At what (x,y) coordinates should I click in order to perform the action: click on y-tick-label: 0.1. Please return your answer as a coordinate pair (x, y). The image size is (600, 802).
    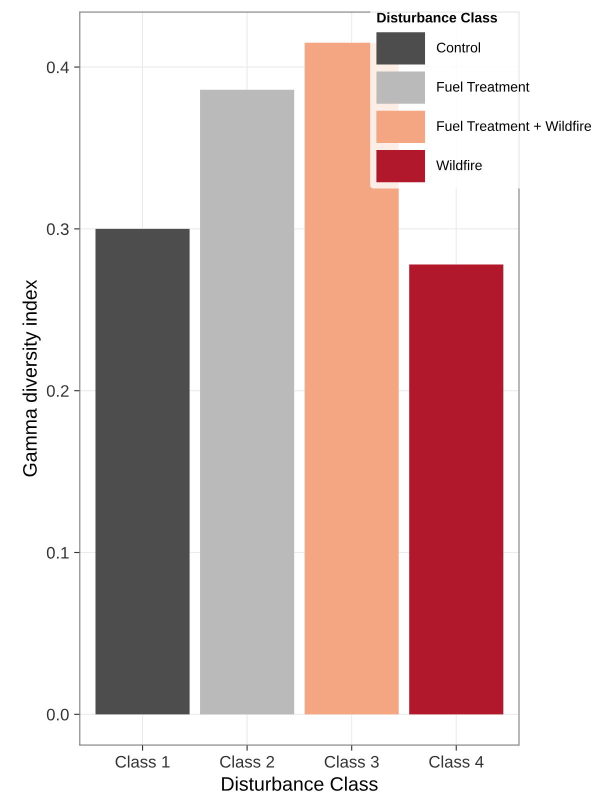
    Looking at the image, I should click on (57, 552).